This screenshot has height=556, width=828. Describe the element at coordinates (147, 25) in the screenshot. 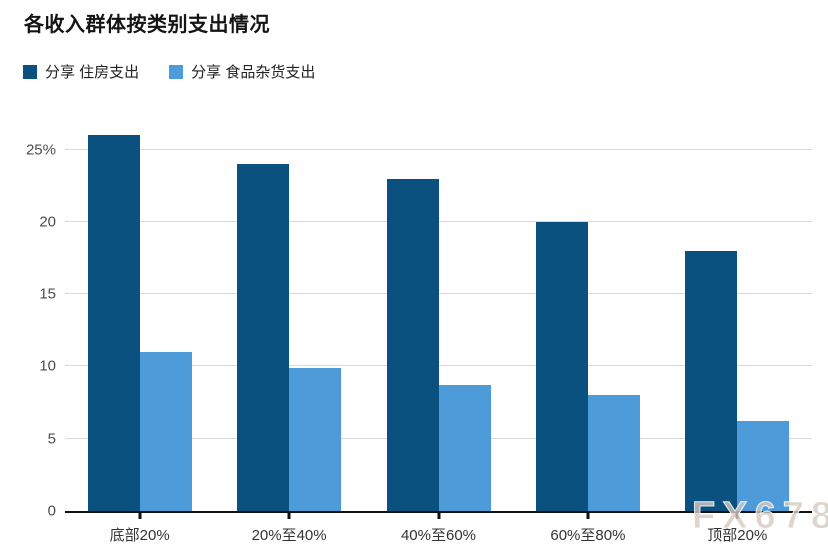

I see `chart-title: 各收入群体按类别支出情况` at that location.